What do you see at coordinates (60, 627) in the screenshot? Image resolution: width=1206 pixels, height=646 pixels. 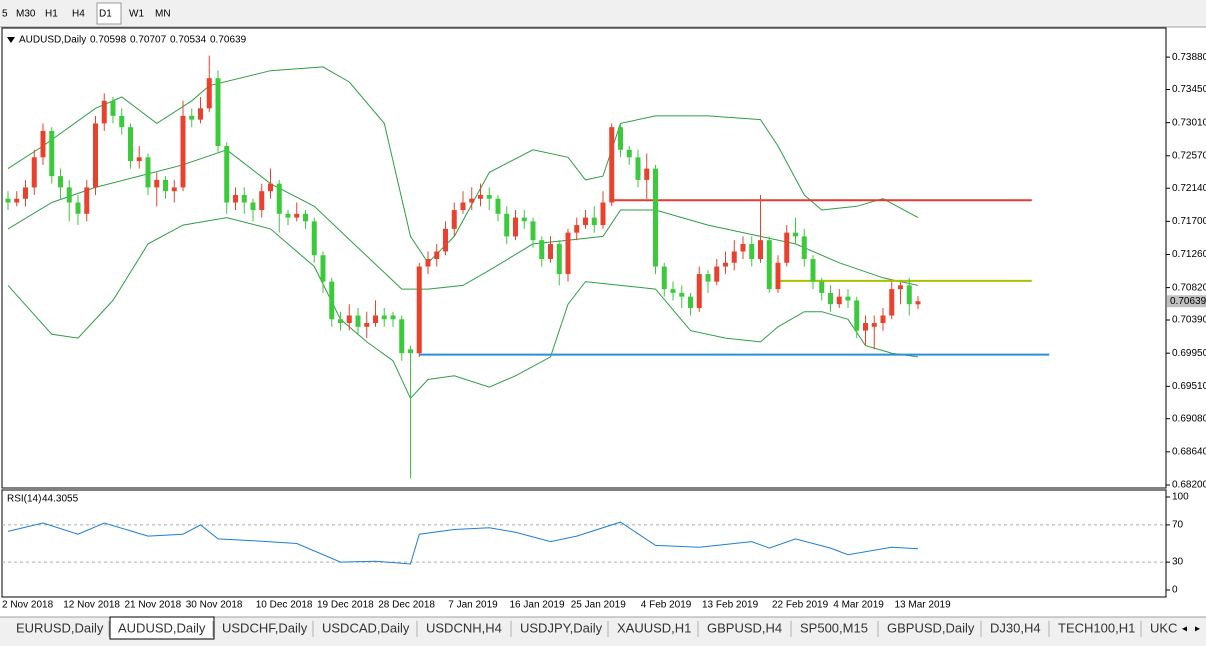 I see `tab: EURUSD,Daily` at bounding box center [60, 627].